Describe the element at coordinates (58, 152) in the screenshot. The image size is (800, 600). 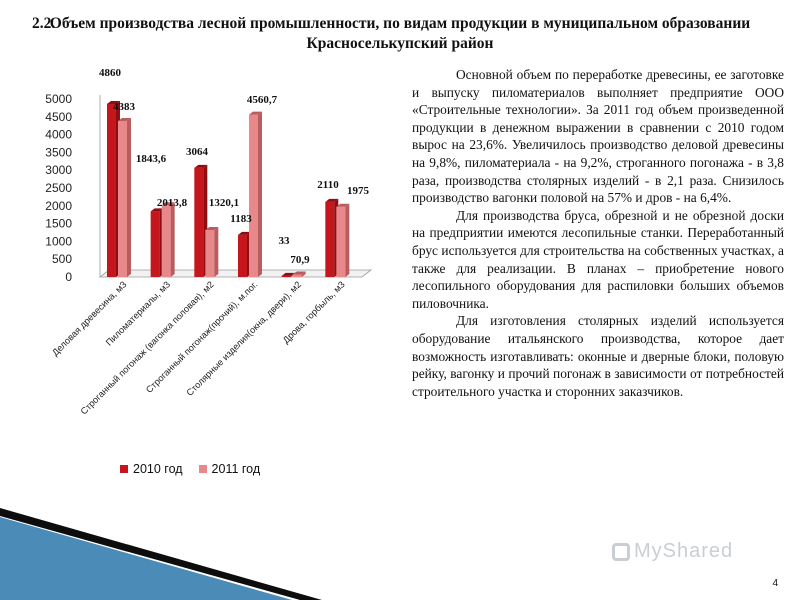
I see `y-tick-label: 3500` at that location.